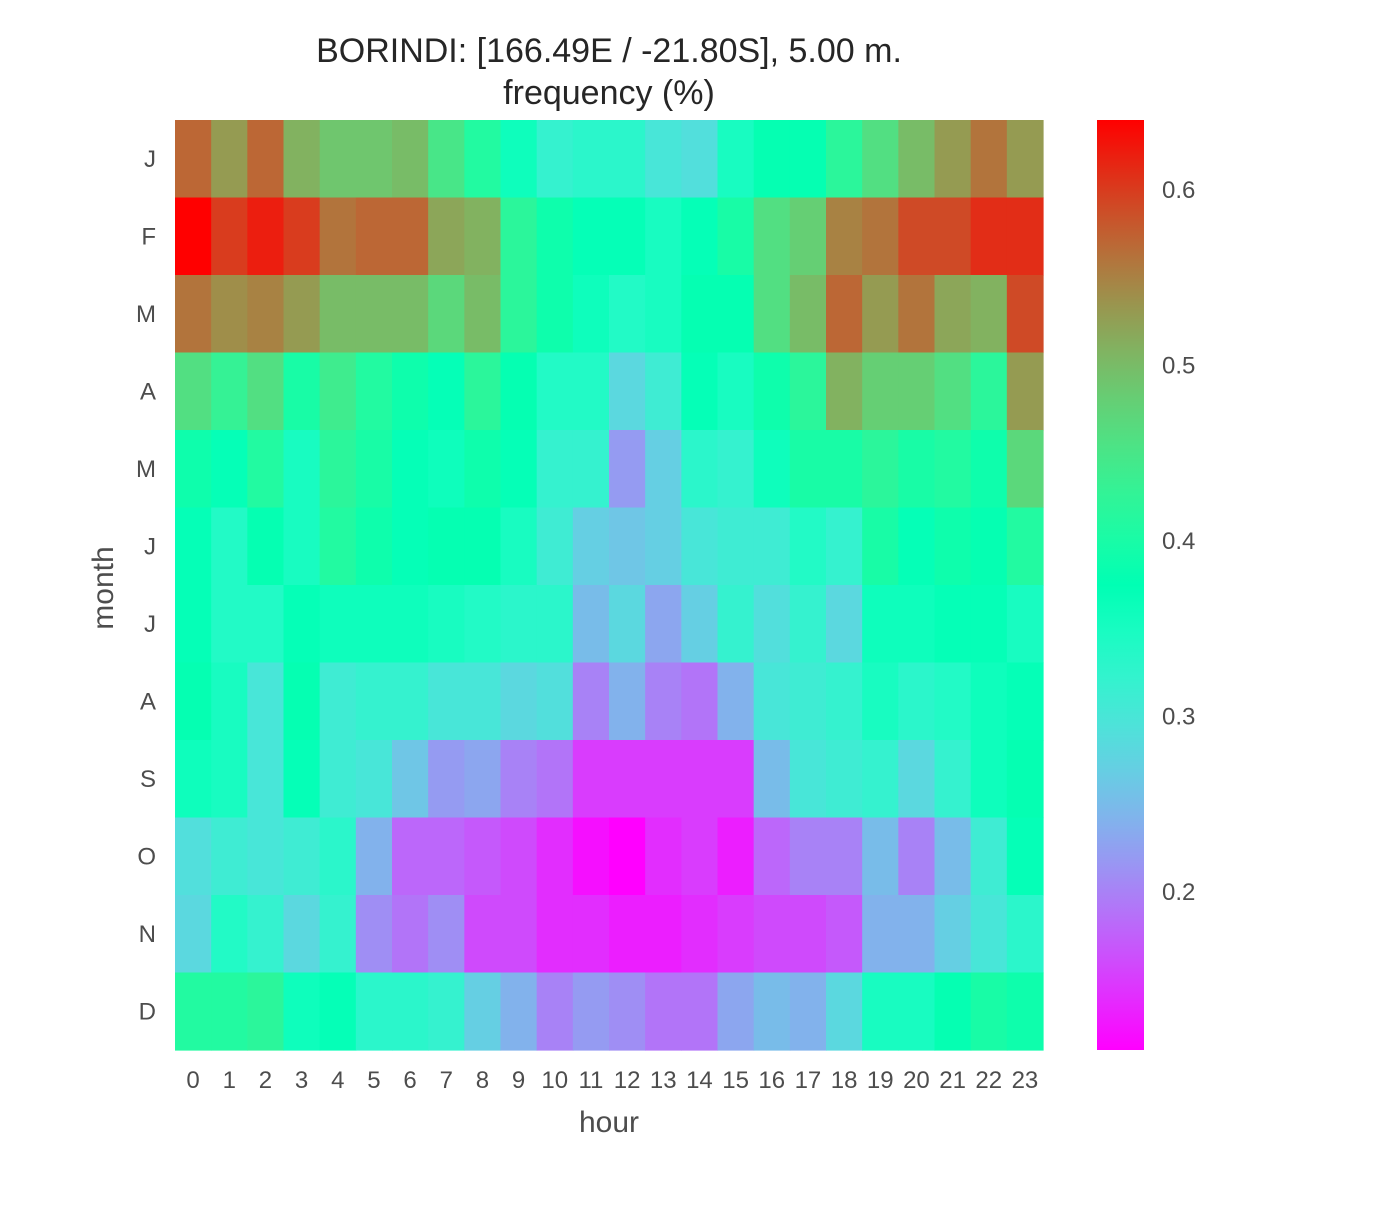  What do you see at coordinates (609, 1122) in the screenshot?
I see `x-axis-label: hour` at bounding box center [609, 1122].